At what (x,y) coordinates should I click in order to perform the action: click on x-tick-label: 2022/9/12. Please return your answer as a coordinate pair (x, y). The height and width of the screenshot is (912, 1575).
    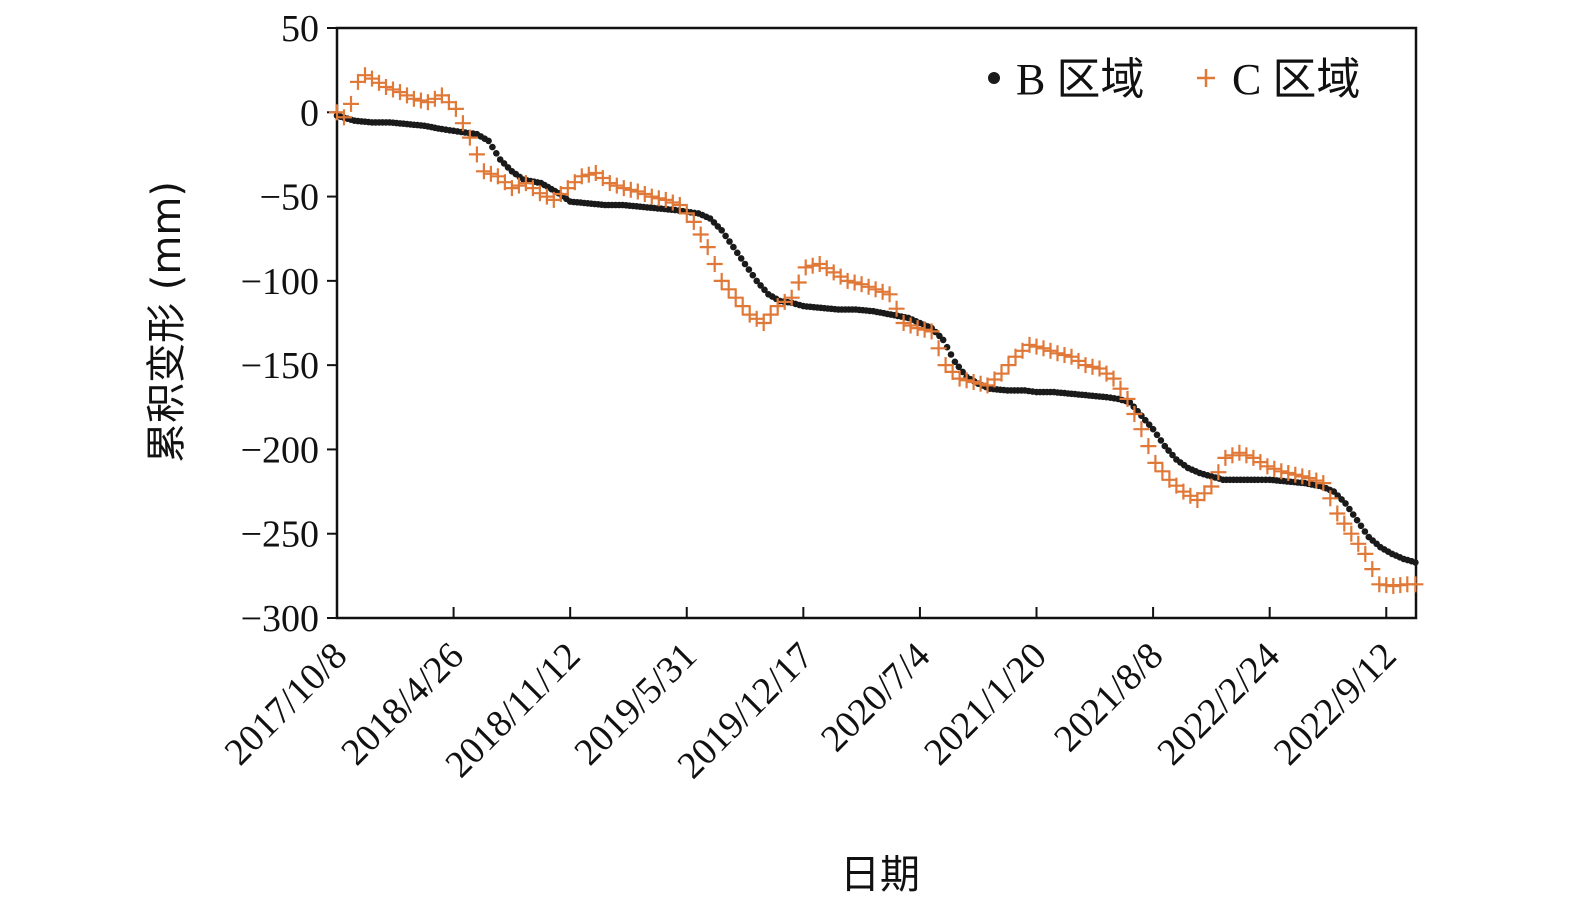
    Looking at the image, I should click on (1335, 704).